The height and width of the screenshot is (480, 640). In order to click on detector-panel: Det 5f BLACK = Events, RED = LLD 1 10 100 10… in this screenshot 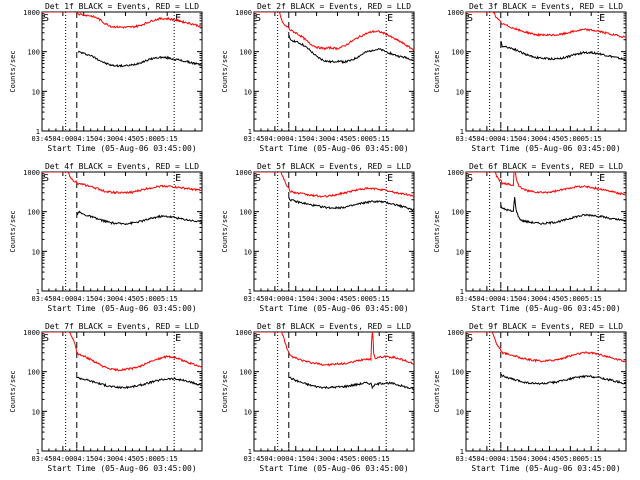, I will do `click(318, 237)`.